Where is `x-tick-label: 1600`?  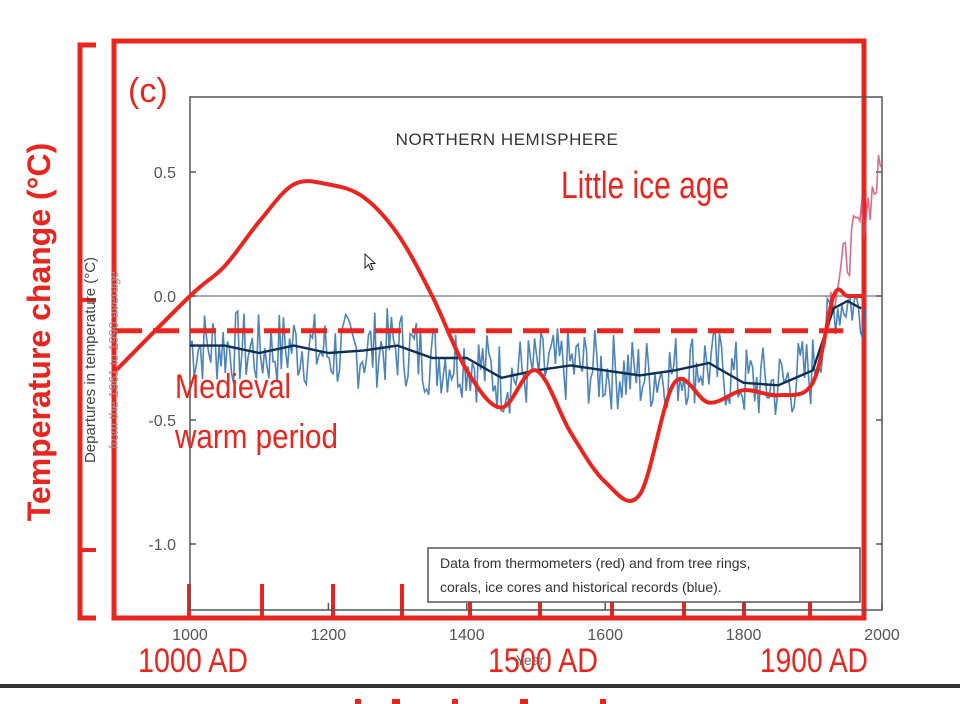
x-tick-label: 1600 is located at coordinates (605, 635).